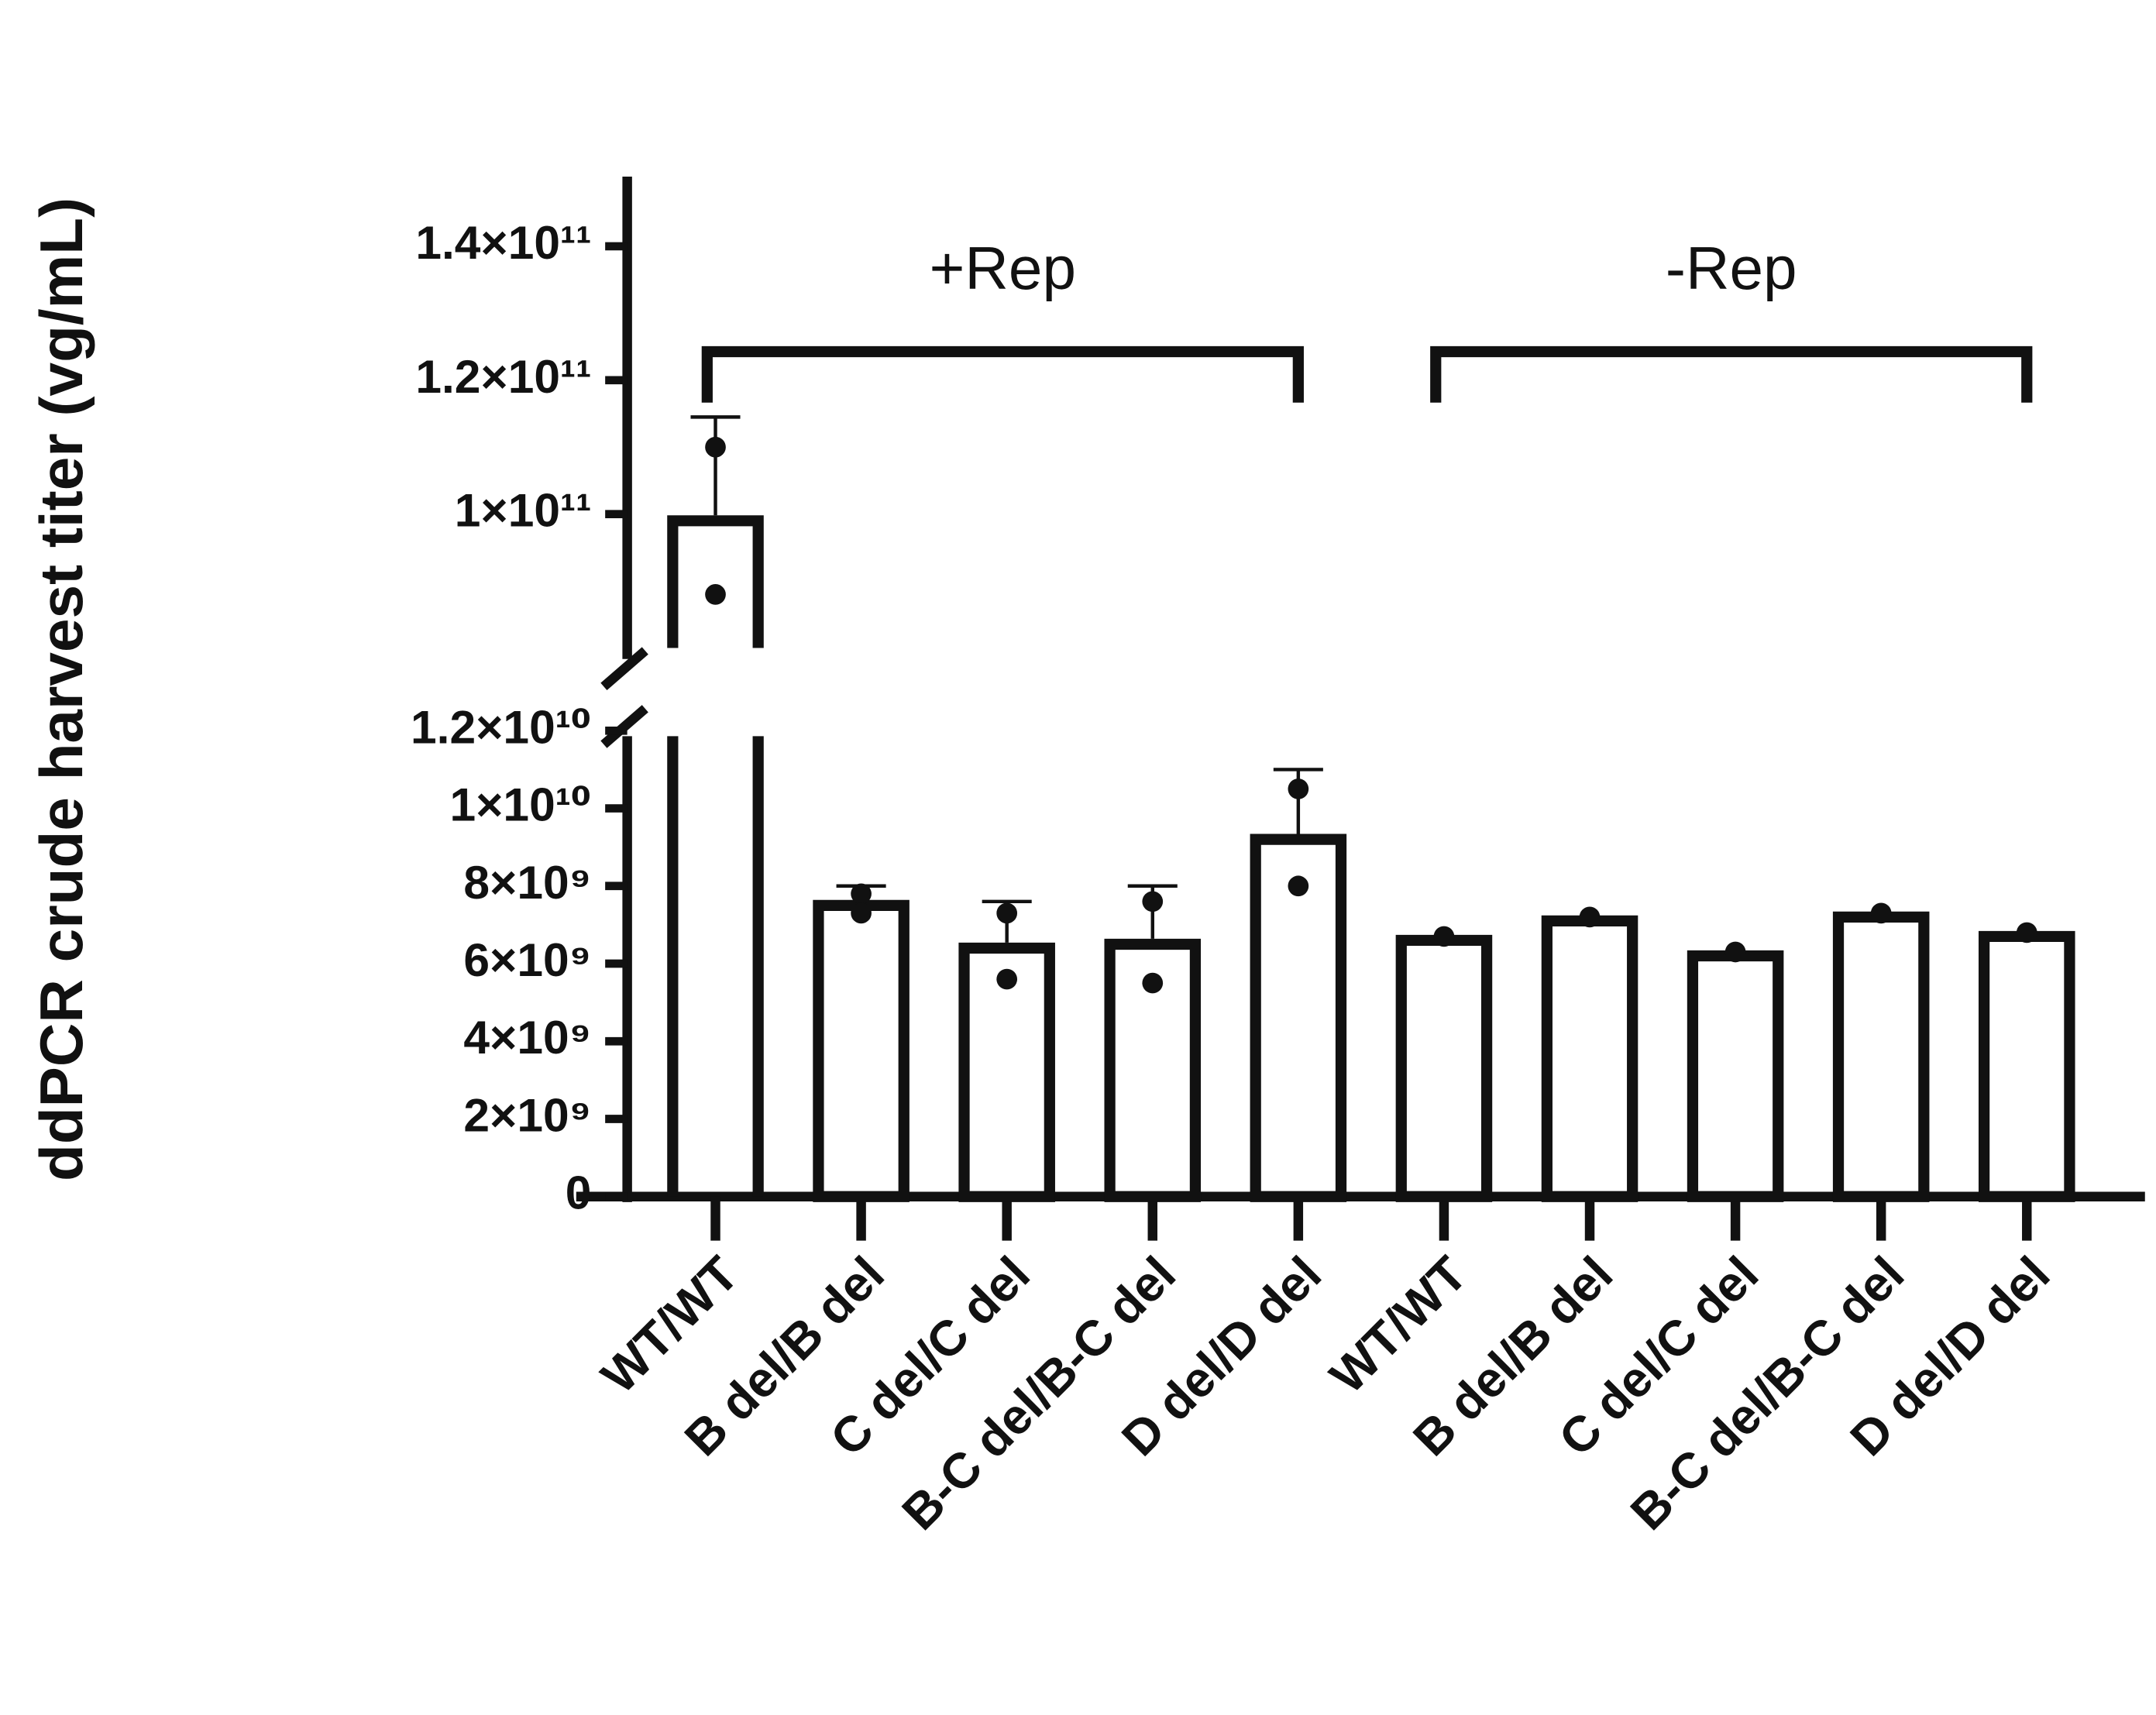 The image size is (2156, 1715). What do you see at coordinates (503, 242) in the screenshot?
I see `y-tick-label: 1.4×10¹¹` at bounding box center [503, 242].